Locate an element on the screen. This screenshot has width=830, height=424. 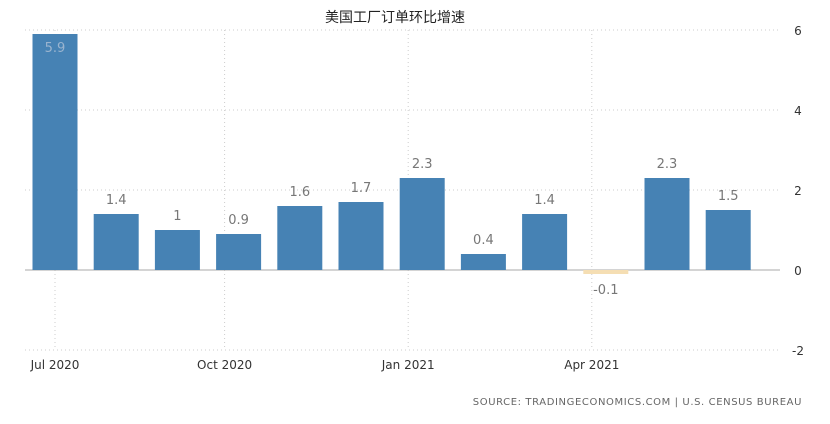
x-tick-label: Jul 2020 is located at coordinates (55, 365).